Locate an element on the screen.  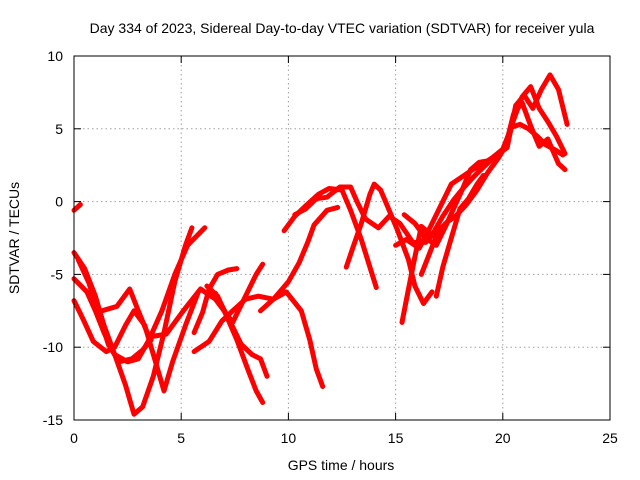
y-tick-label: -15 is located at coordinates (53, 420).